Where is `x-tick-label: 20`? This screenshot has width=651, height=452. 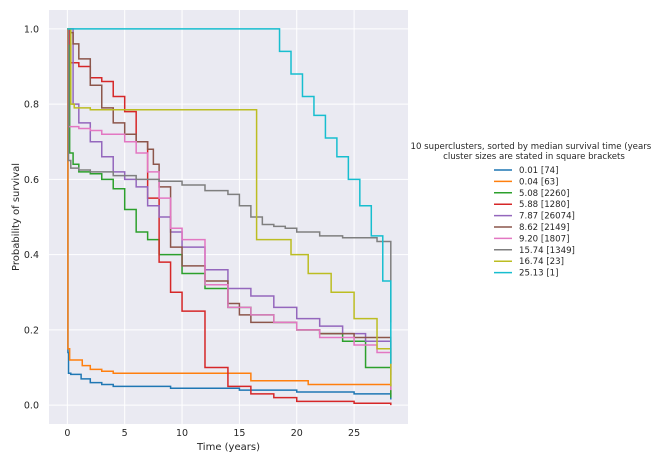
x-tick-label: 20 is located at coordinates (297, 433).